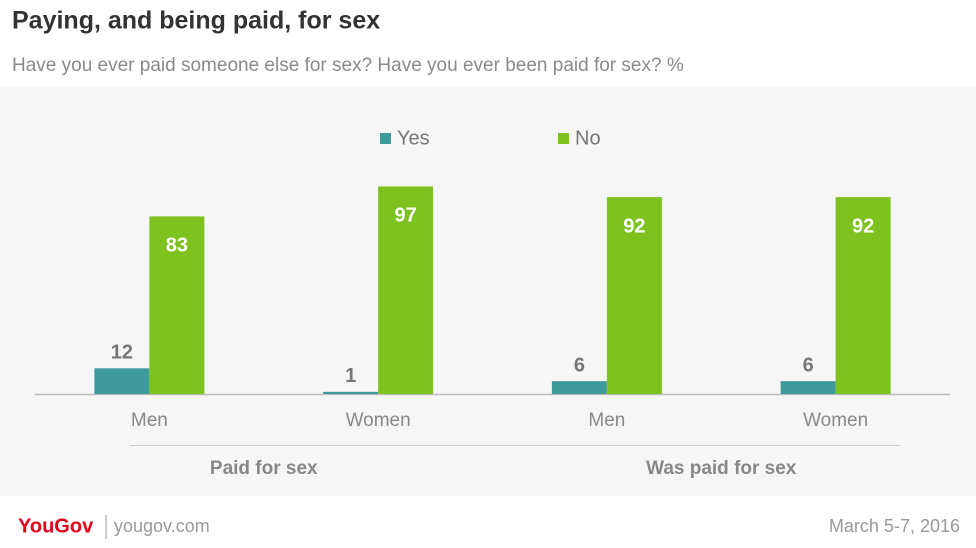 The height and width of the screenshot is (548, 976). What do you see at coordinates (177, 246) in the screenshot?
I see `value-label: 83` at bounding box center [177, 246].